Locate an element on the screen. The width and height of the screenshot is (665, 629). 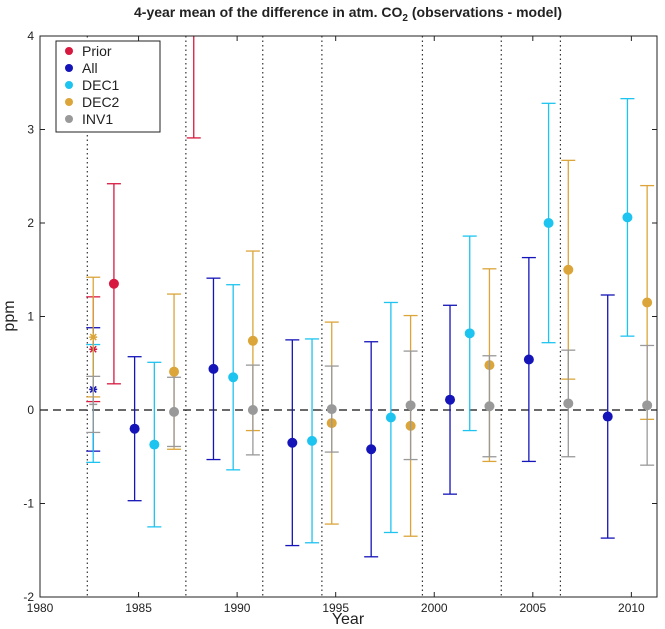
y-tick-label: 3 is located at coordinates (30, 130).